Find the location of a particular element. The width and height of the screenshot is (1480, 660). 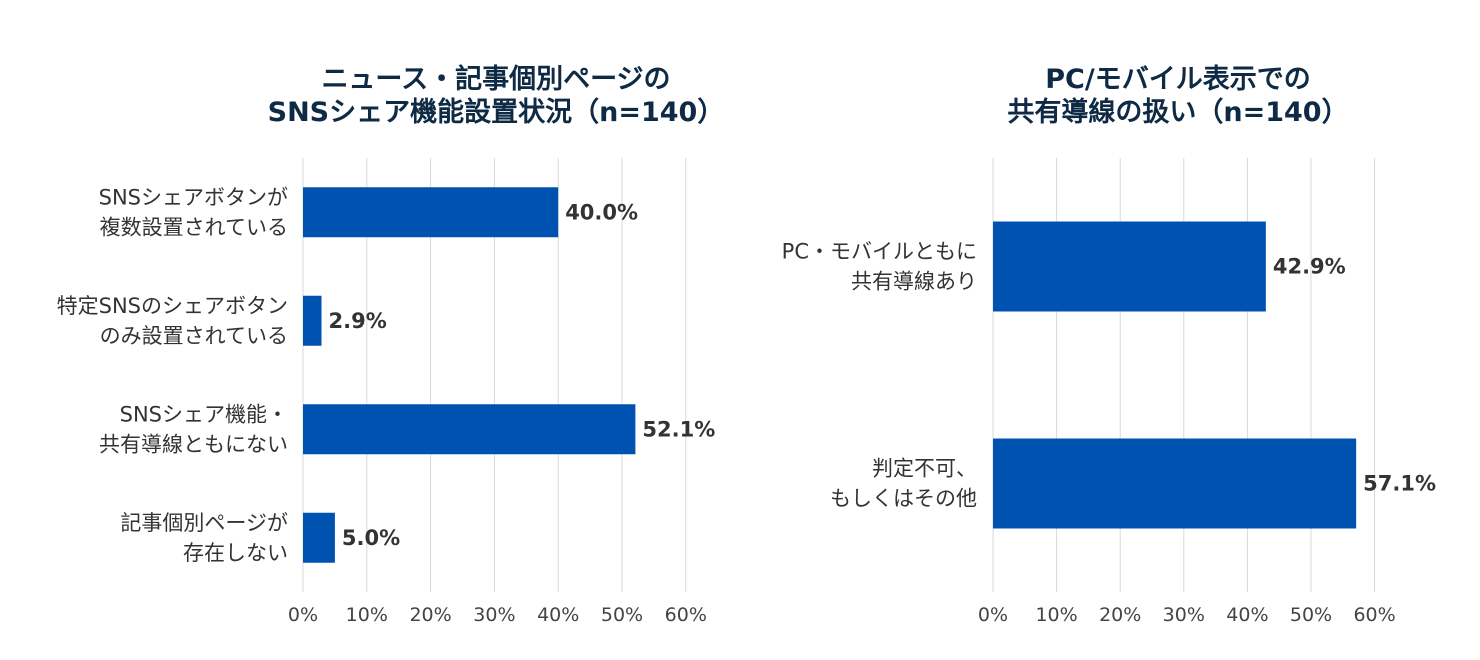

category-label: 複数設置されている is located at coordinates (194, 227).